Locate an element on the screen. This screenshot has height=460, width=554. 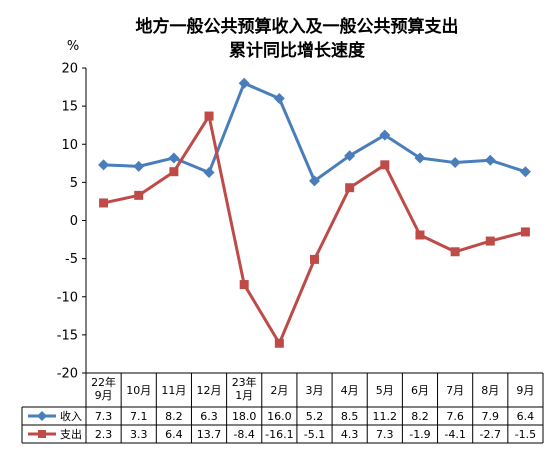
y-axis-ticks: 20 15 10 5 0 -5 -10 -15 -20 is located at coordinates (71, 222).